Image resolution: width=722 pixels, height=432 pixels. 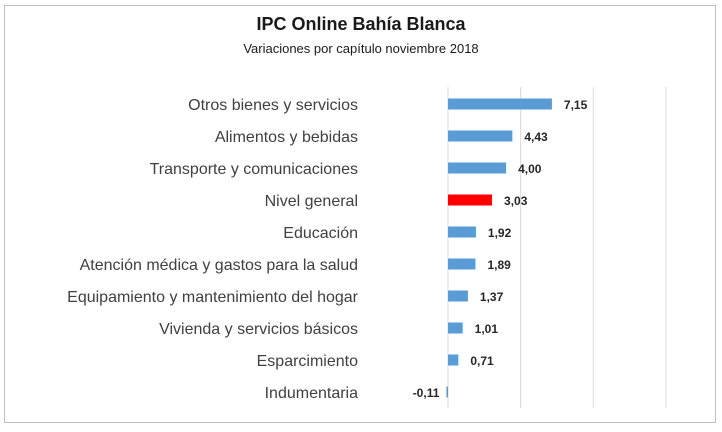 I want to click on category-label: Alimentos y bebidas, so click(x=286, y=137).